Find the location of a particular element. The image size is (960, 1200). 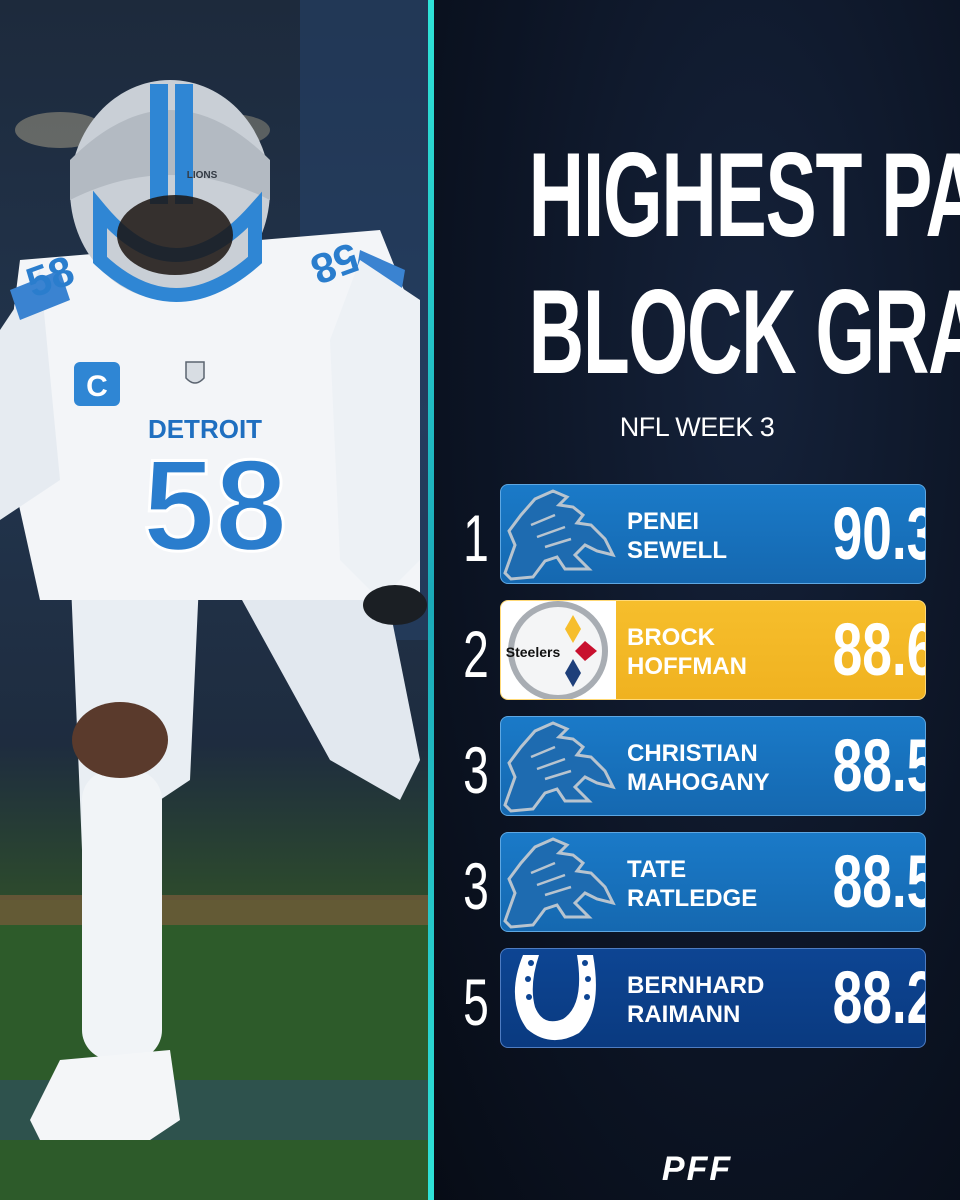

ranking-row: PENEI SEWELL 90.3 is located at coordinates (713, 534).